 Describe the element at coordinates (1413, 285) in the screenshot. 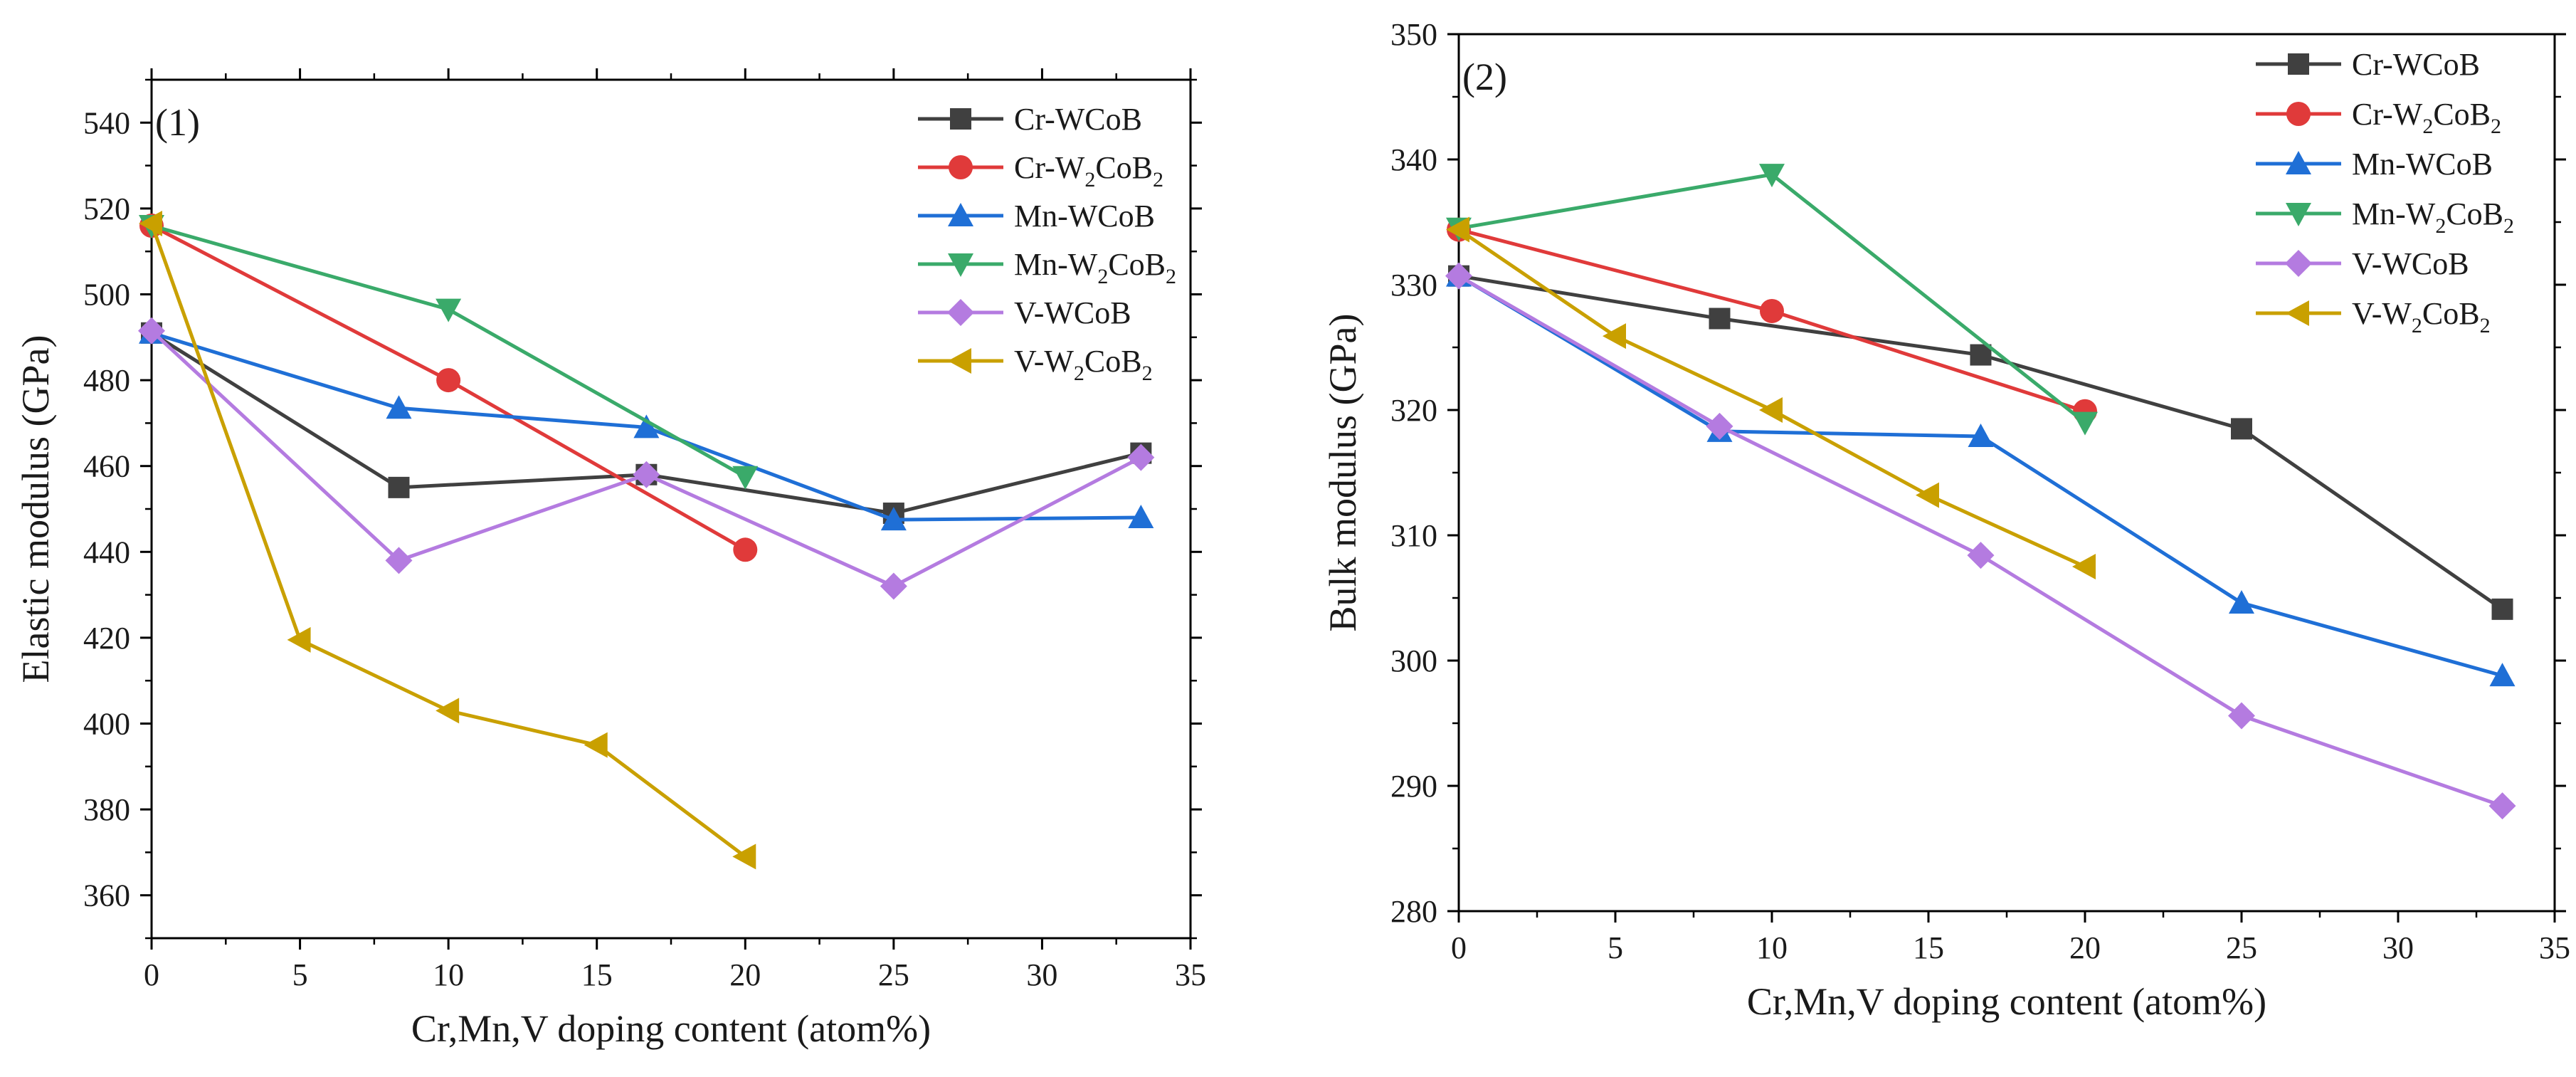

I see `y-tick-label: 330` at that location.